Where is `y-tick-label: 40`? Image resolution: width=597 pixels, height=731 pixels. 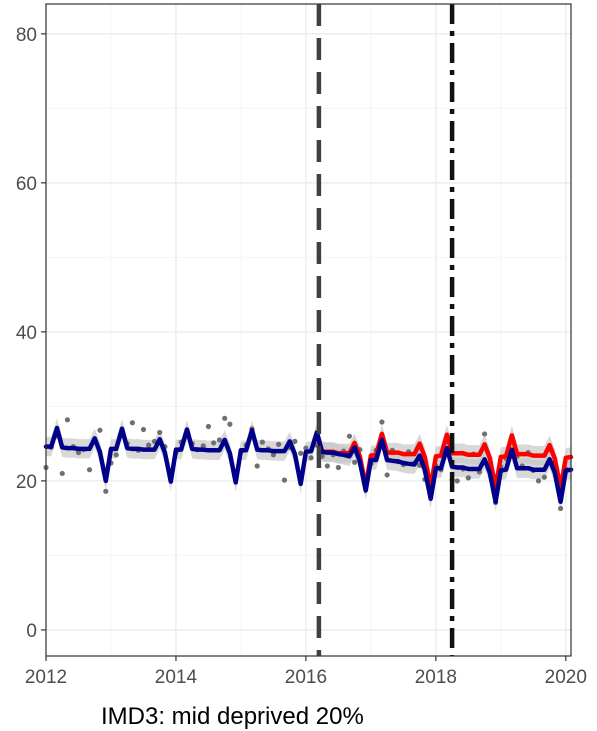
y-tick-label: 40 is located at coordinates (26, 333).